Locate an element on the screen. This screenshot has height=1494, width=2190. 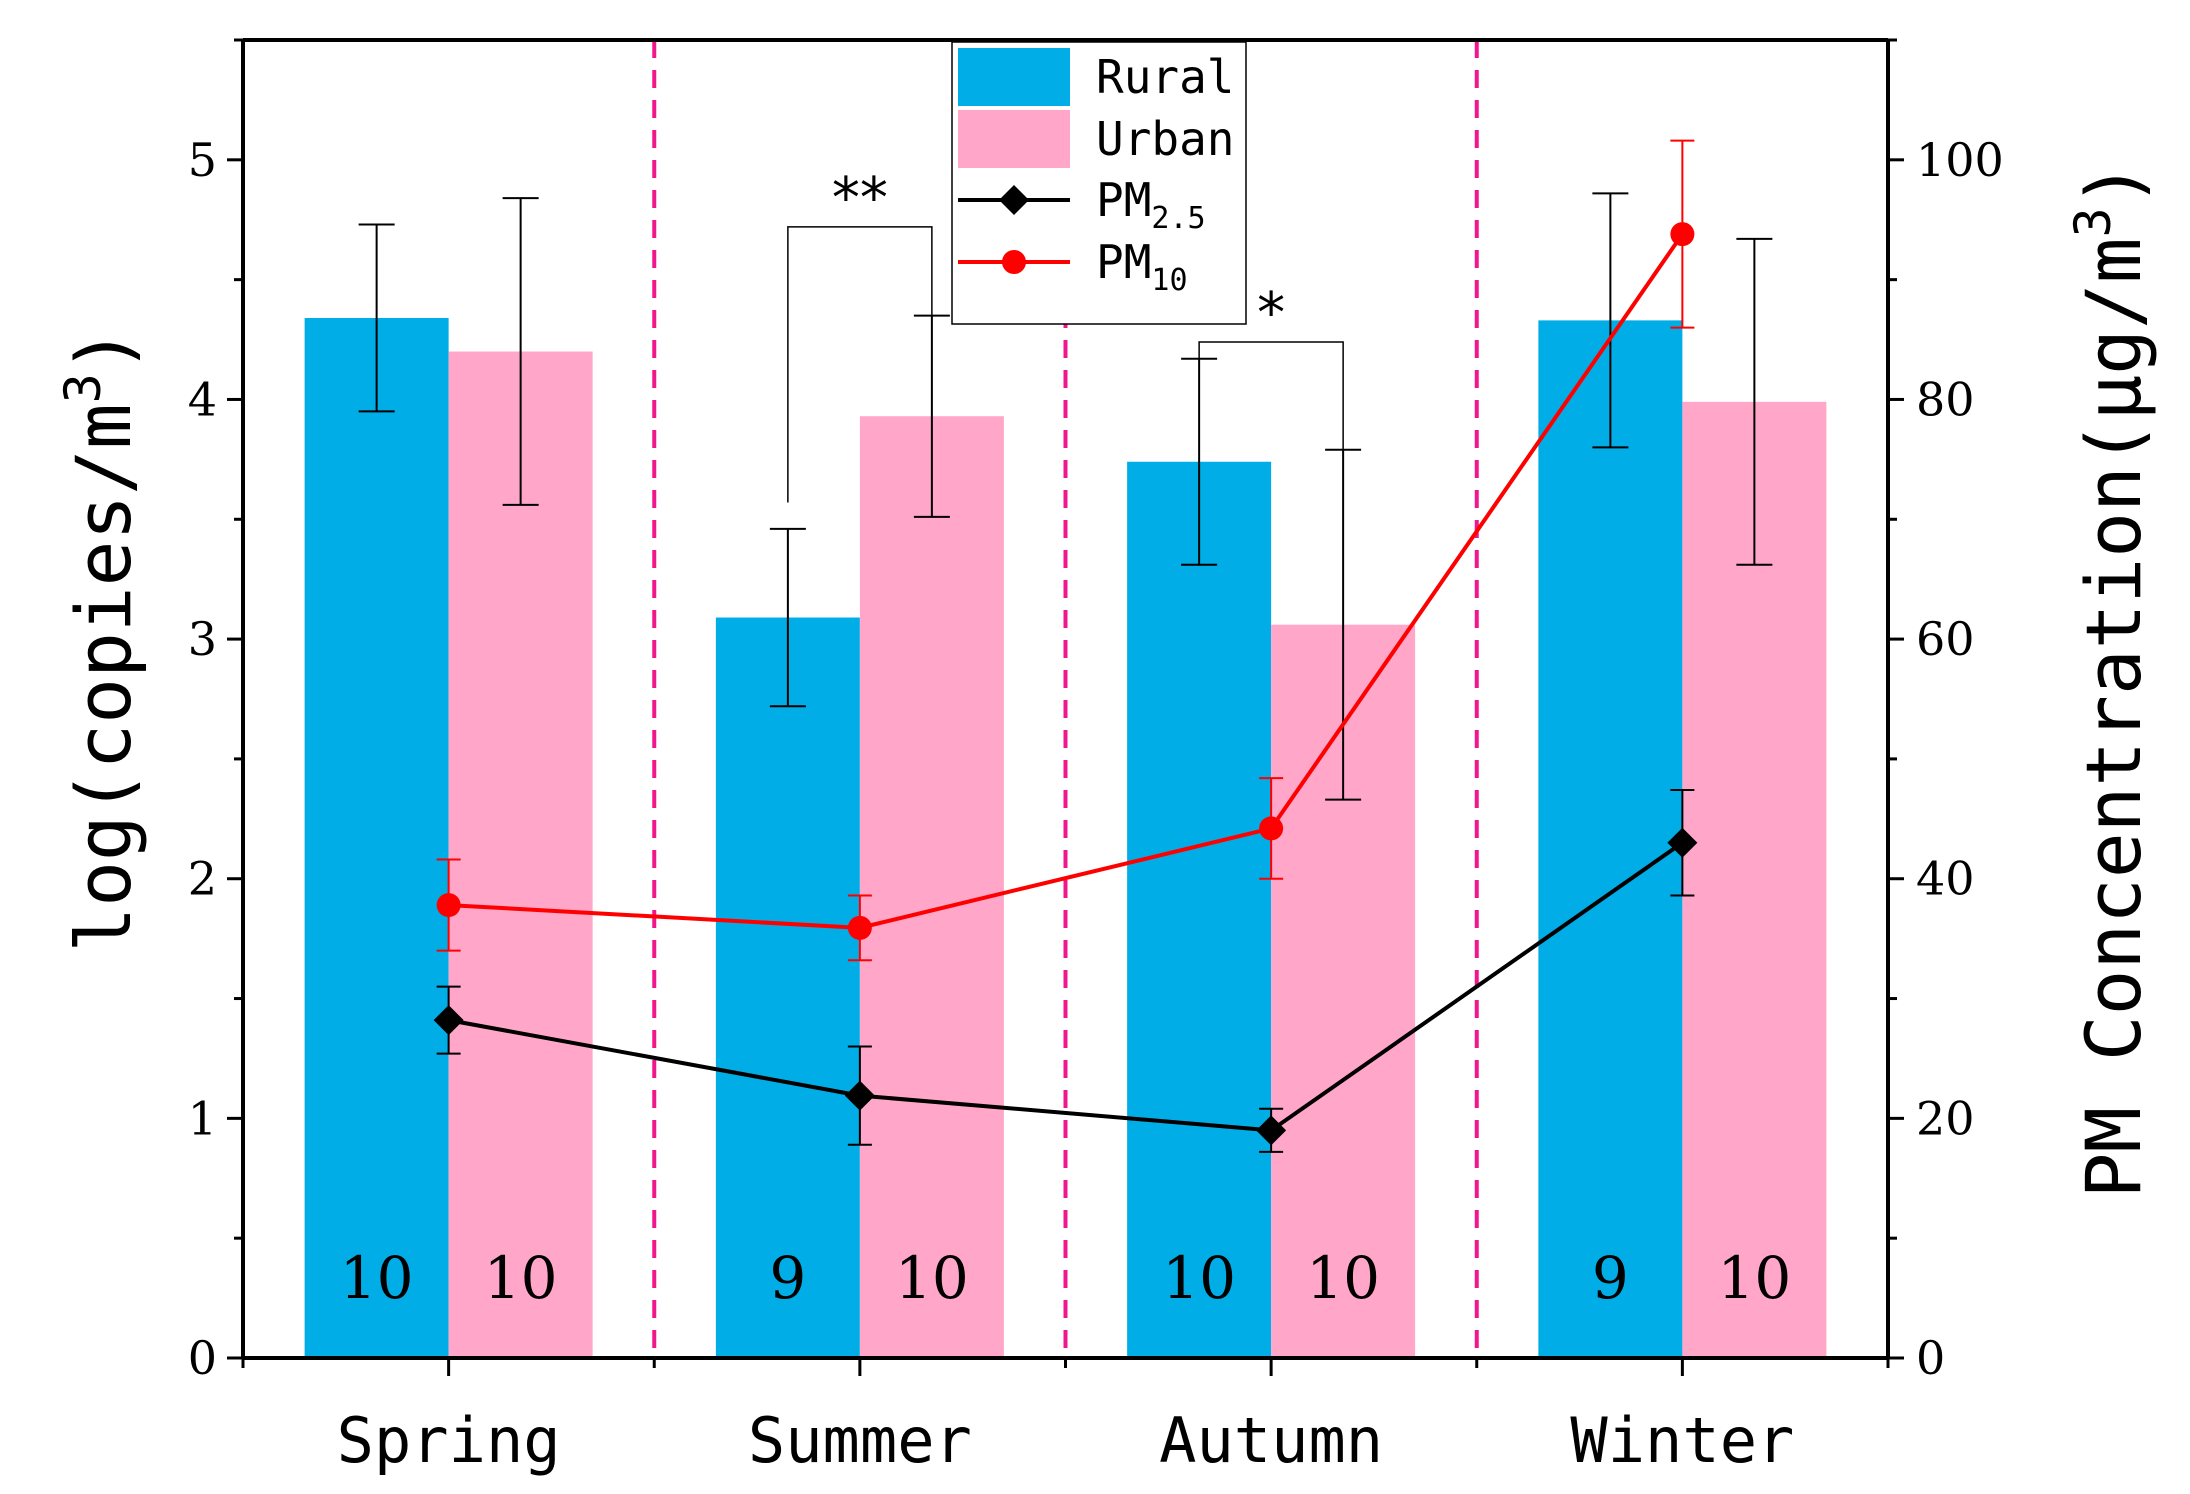
right-tick-label: 80 is located at coordinates (1945, 399).